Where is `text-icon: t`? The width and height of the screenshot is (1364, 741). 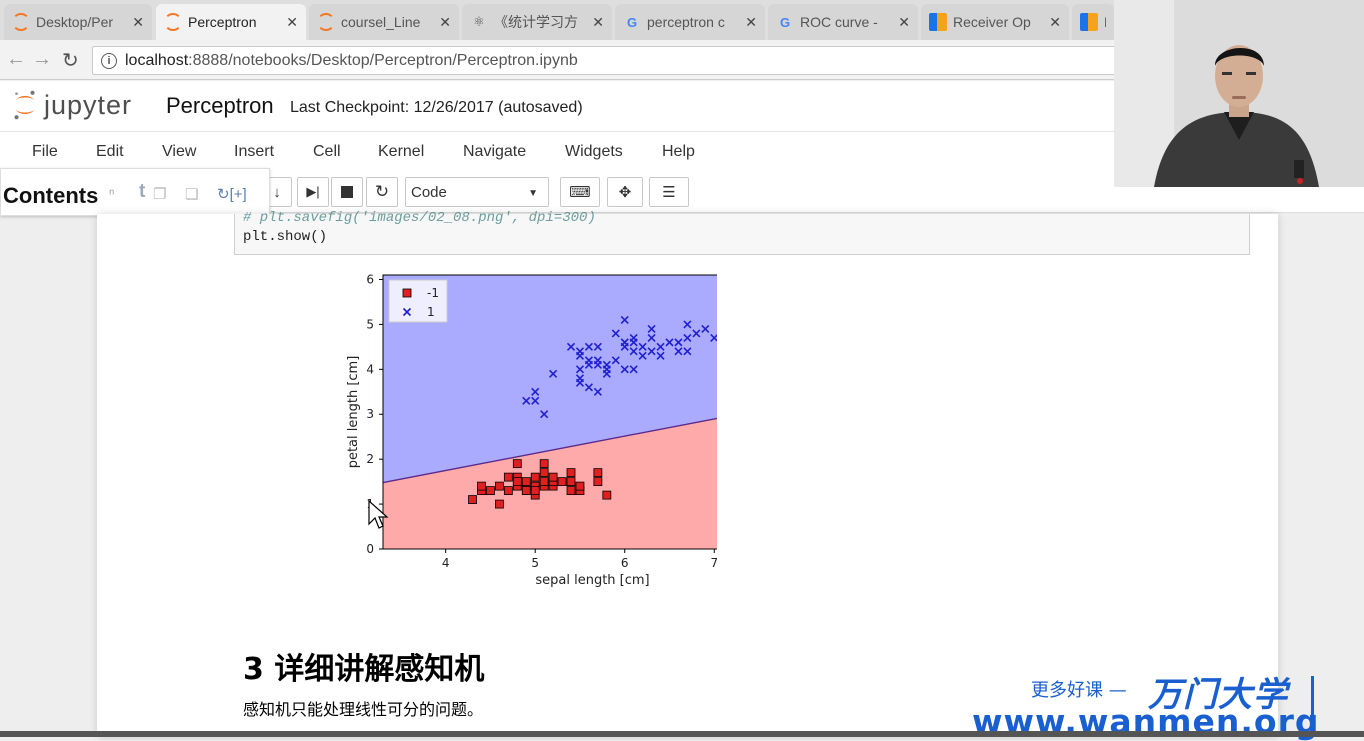 text-icon: t is located at coordinates (142, 191).